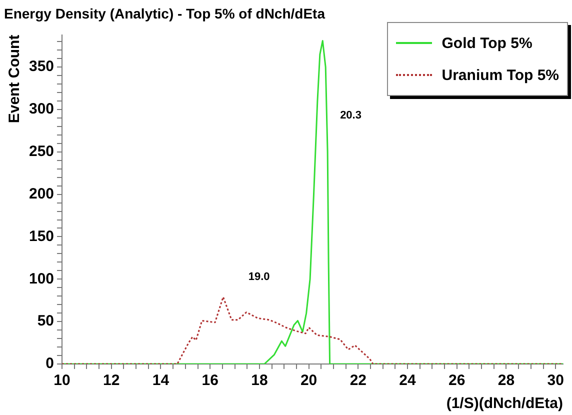  What do you see at coordinates (358, 381) in the screenshot?
I see `x-tick-label: 22` at bounding box center [358, 381].